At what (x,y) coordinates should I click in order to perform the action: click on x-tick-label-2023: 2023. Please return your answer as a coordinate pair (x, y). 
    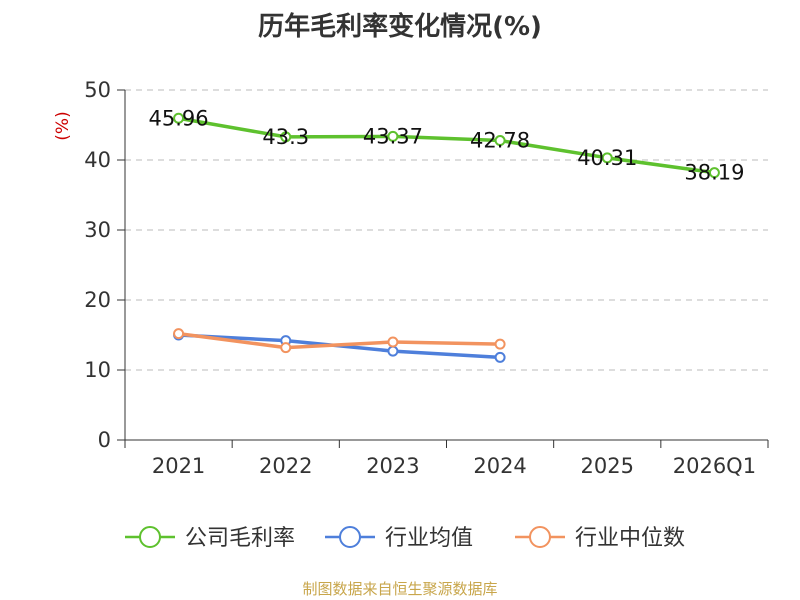
    Looking at the image, I should click on (392, 466).